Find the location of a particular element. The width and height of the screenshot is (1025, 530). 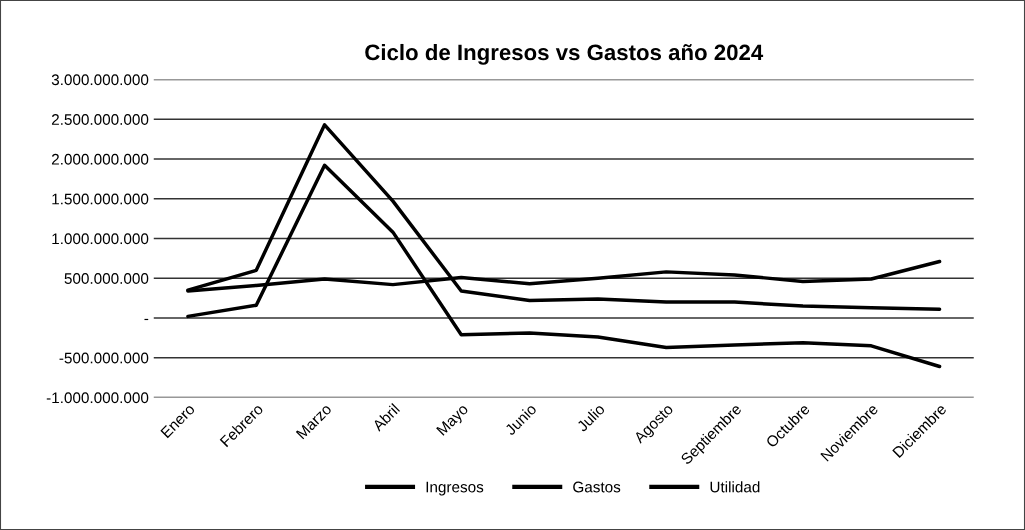

y-tick-label: 1.500.000.000 is located at coordinates (100, 199).